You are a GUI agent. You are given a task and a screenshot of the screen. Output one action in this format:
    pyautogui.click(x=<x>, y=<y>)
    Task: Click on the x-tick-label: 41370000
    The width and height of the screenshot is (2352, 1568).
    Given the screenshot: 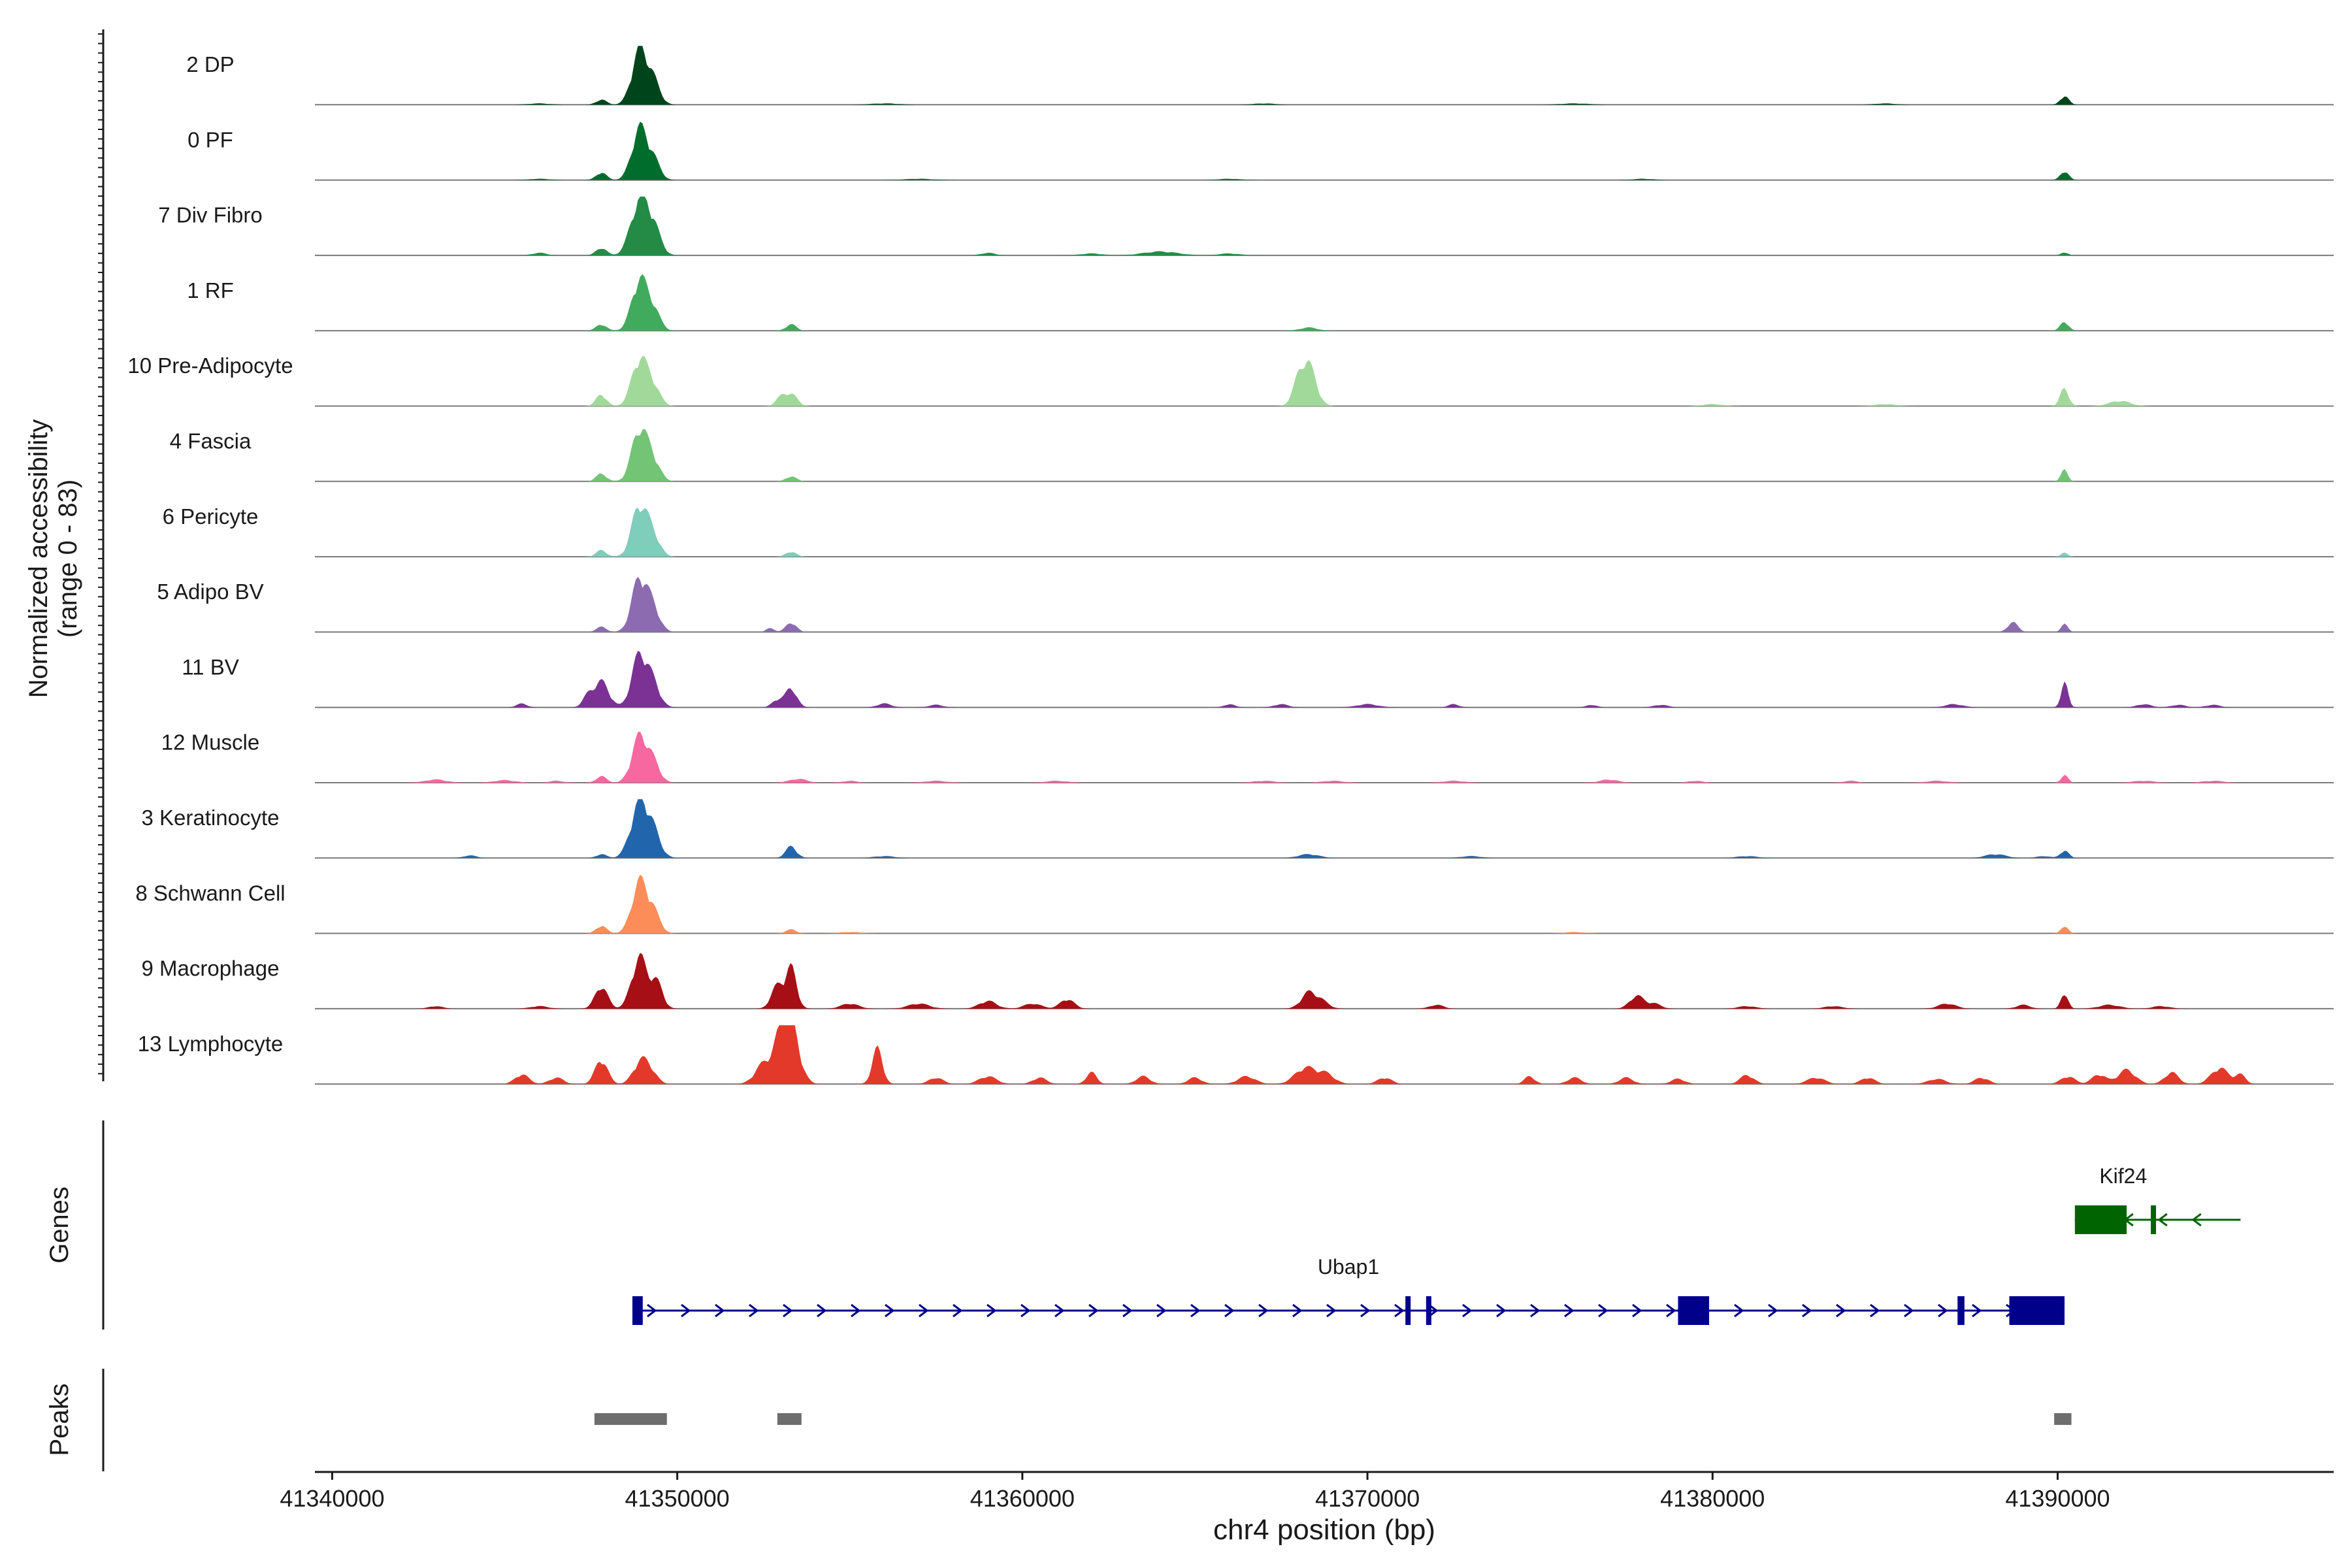 What is the action you would take?
    pyautogui.click(x=1367, y=1498)
    